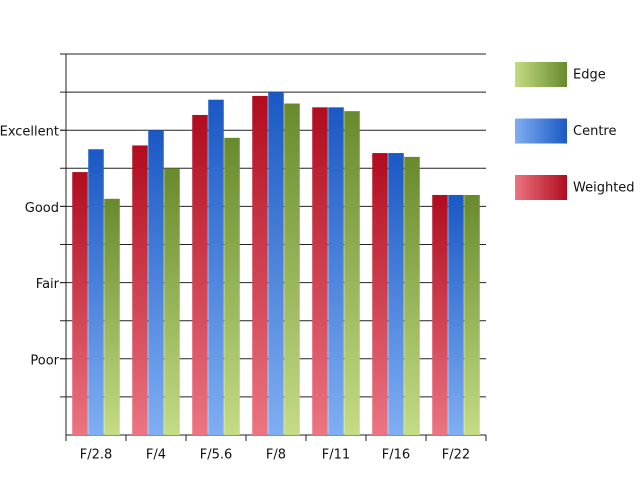 This screenshot has height=480, width=640. Describe the element at coordinates (29, 132) in the screenshot. I see `y-tick-label: Excellent` at that location.